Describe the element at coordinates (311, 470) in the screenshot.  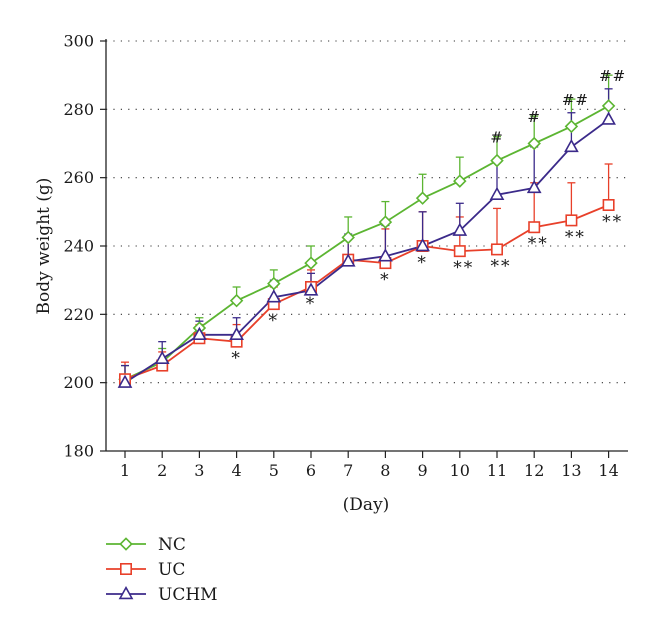
I see `x-tick-label: 6` at that location.